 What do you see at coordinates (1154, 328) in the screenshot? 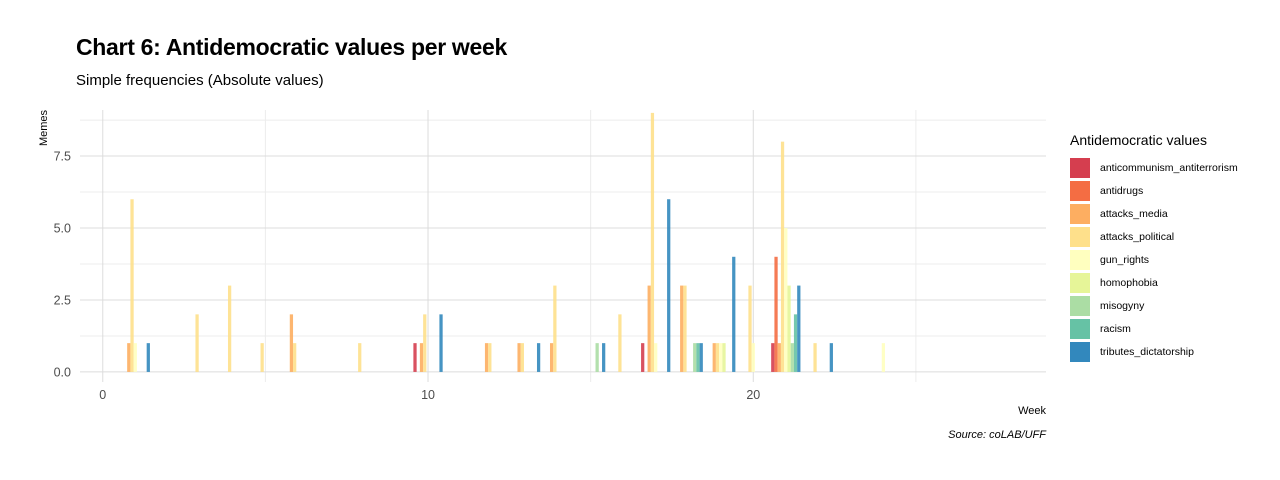
I see `legend-item: racism` at bounding box center [1154, 328].